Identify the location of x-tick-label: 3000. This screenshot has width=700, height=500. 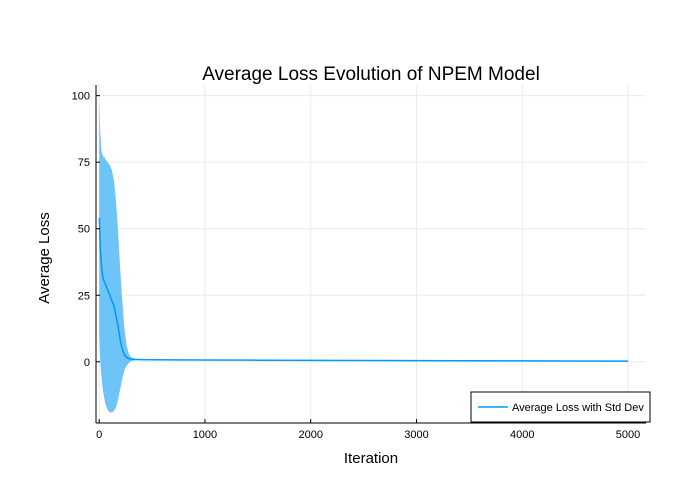
(416, 435).